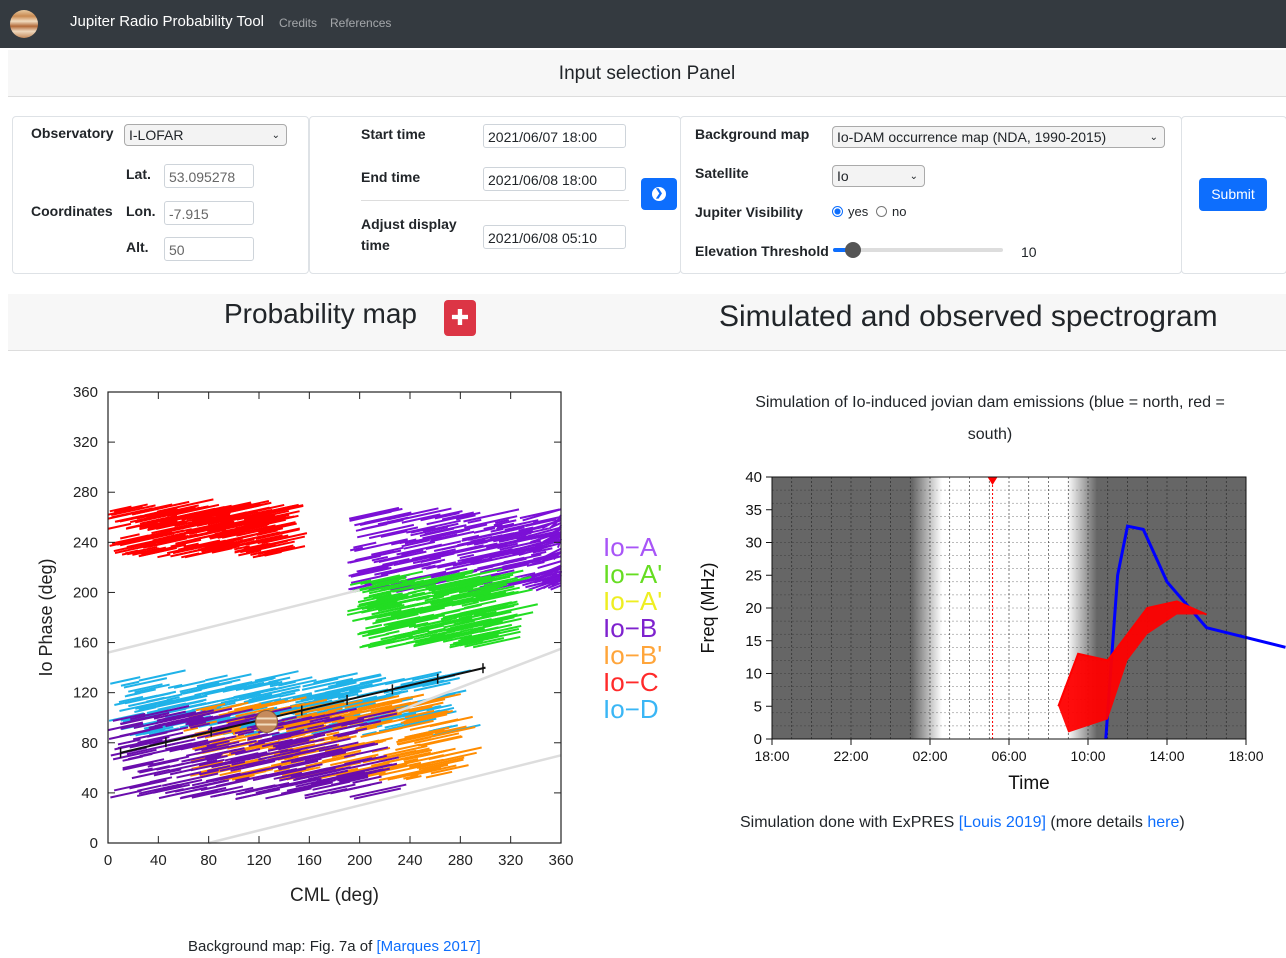 The image size is (1286, 958). I want to click on submit-button: Submit, so click(1233, 194).